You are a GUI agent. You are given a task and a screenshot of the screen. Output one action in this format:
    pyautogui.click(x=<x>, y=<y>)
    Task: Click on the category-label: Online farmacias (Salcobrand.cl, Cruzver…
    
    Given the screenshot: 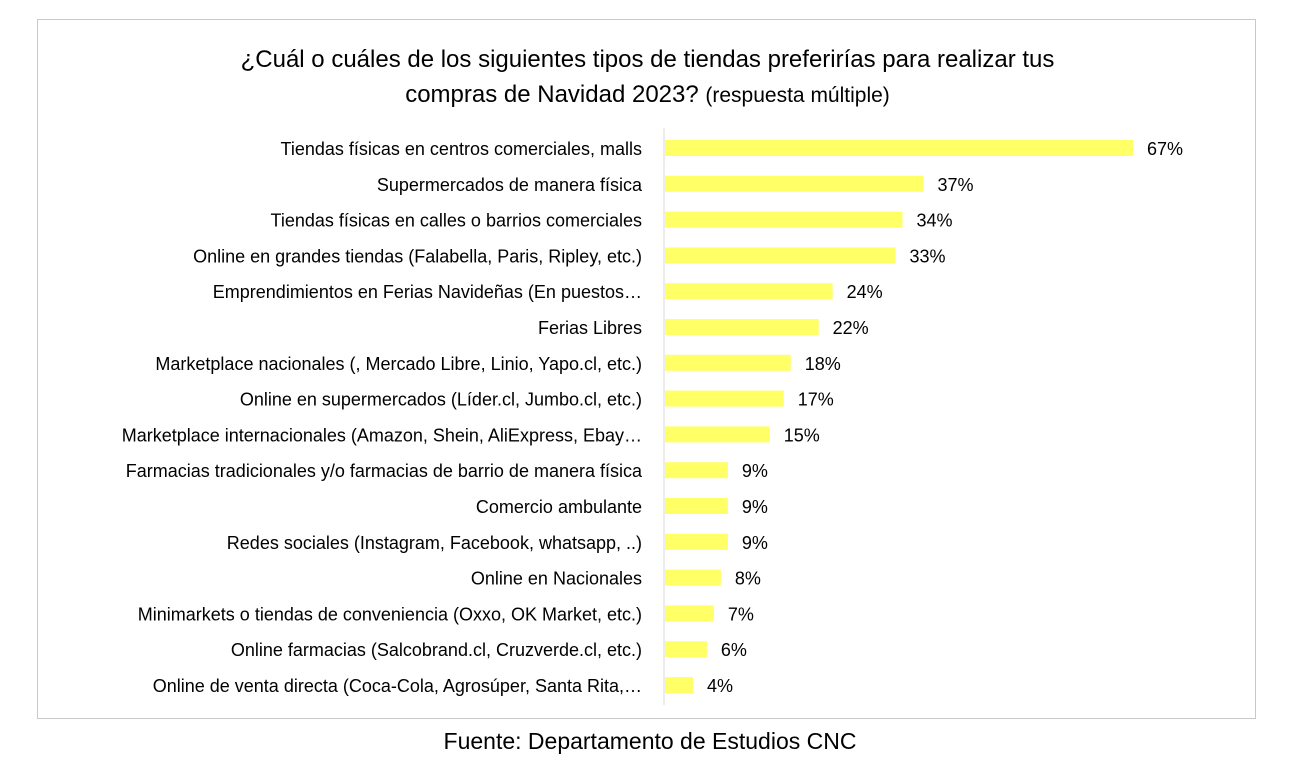 What is the action you would take?
    pyautogui.click(x=436, y=650)
    